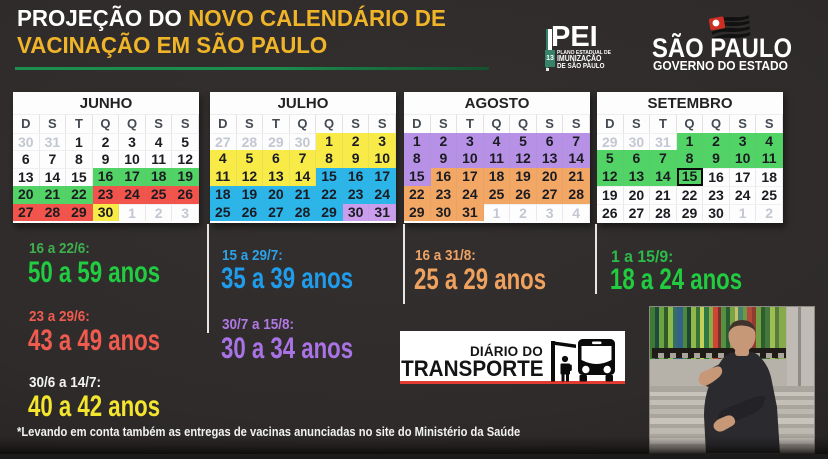 The image size is (828, 459). What do you see at coordinates (720, 65) in the screenshot?
I see `svg-text: GOVERNO DO ESTADO` at bounding box center [720, 65].